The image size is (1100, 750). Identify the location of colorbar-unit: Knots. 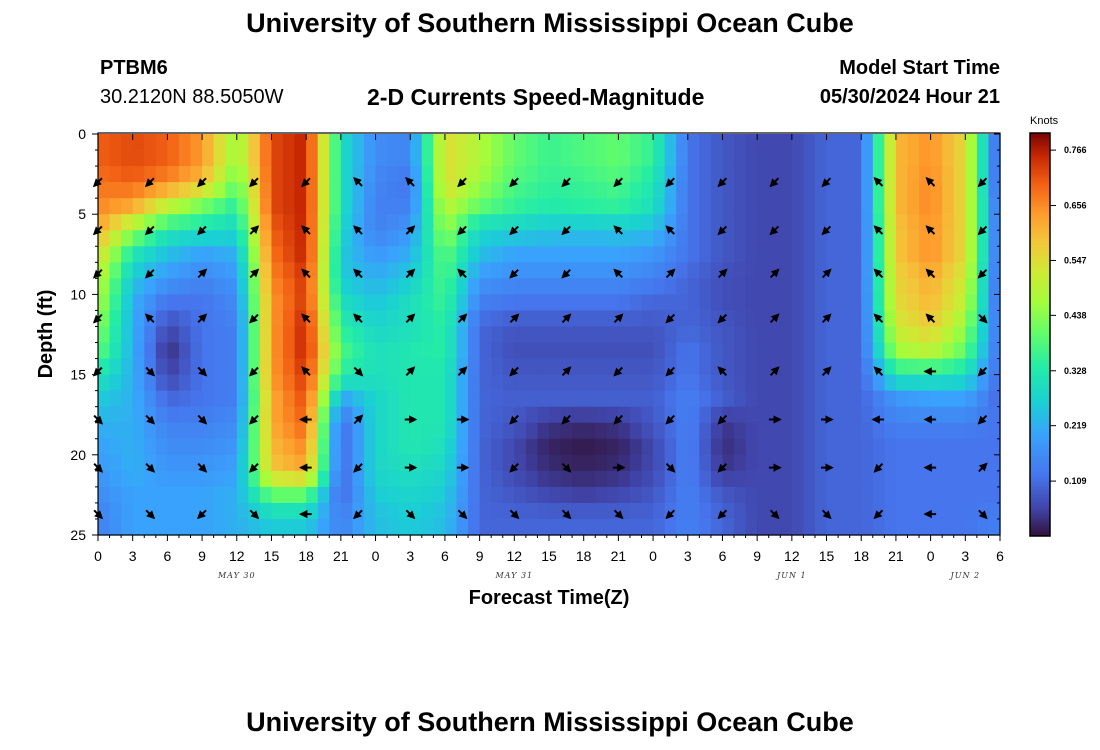
(1044, 121).